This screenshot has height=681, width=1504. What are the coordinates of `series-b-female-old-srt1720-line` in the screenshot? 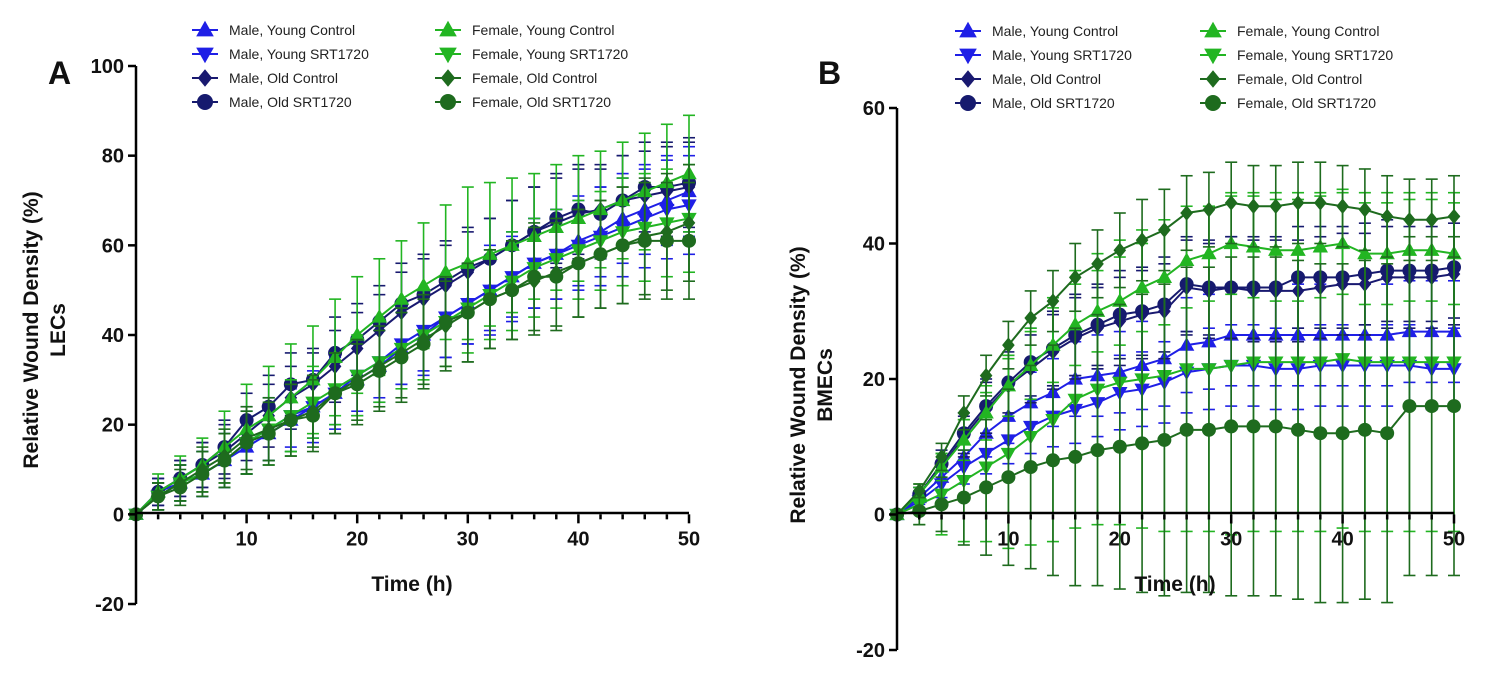 It's located at (1175, 460).